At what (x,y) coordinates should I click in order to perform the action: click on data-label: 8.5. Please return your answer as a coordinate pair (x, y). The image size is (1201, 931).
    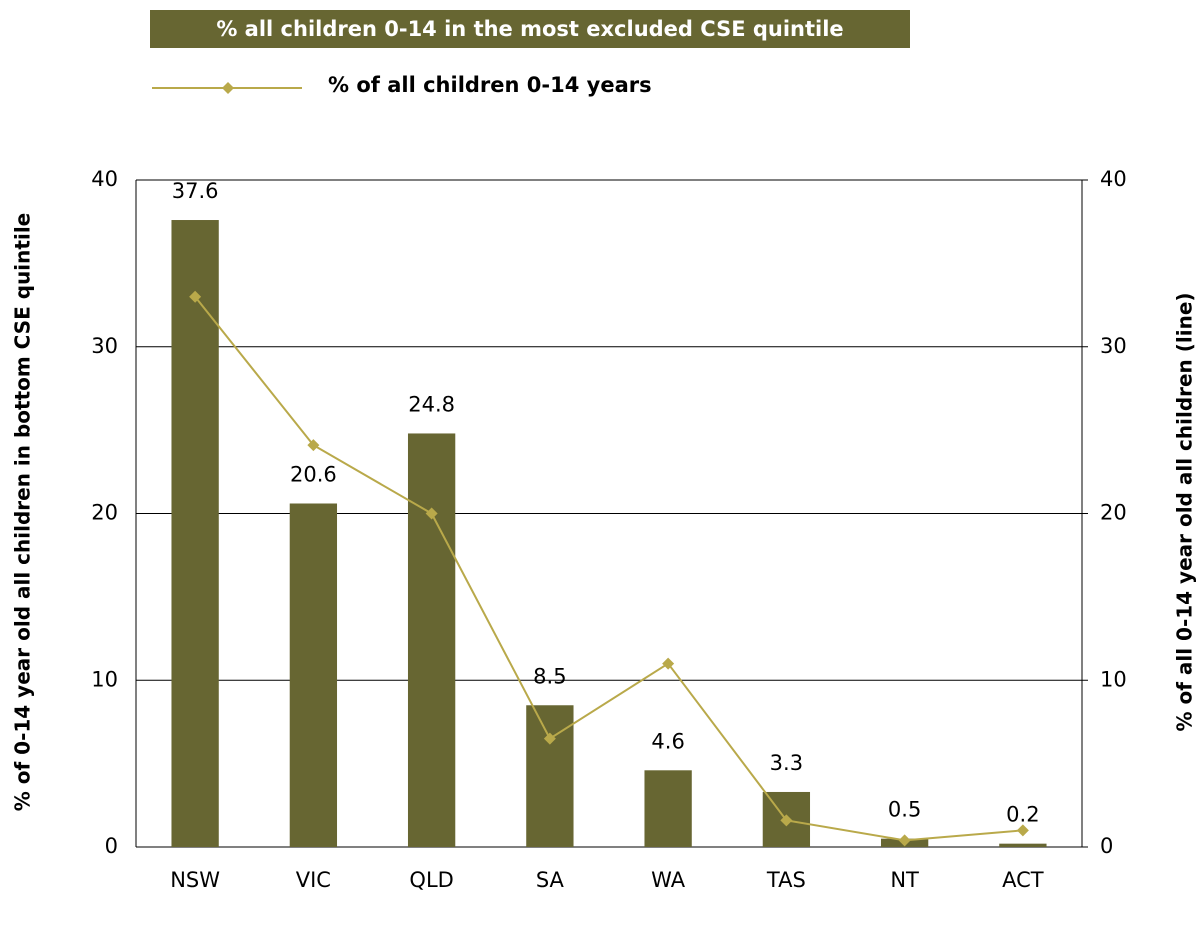
    Looking at the image, I should click on (549, 676).